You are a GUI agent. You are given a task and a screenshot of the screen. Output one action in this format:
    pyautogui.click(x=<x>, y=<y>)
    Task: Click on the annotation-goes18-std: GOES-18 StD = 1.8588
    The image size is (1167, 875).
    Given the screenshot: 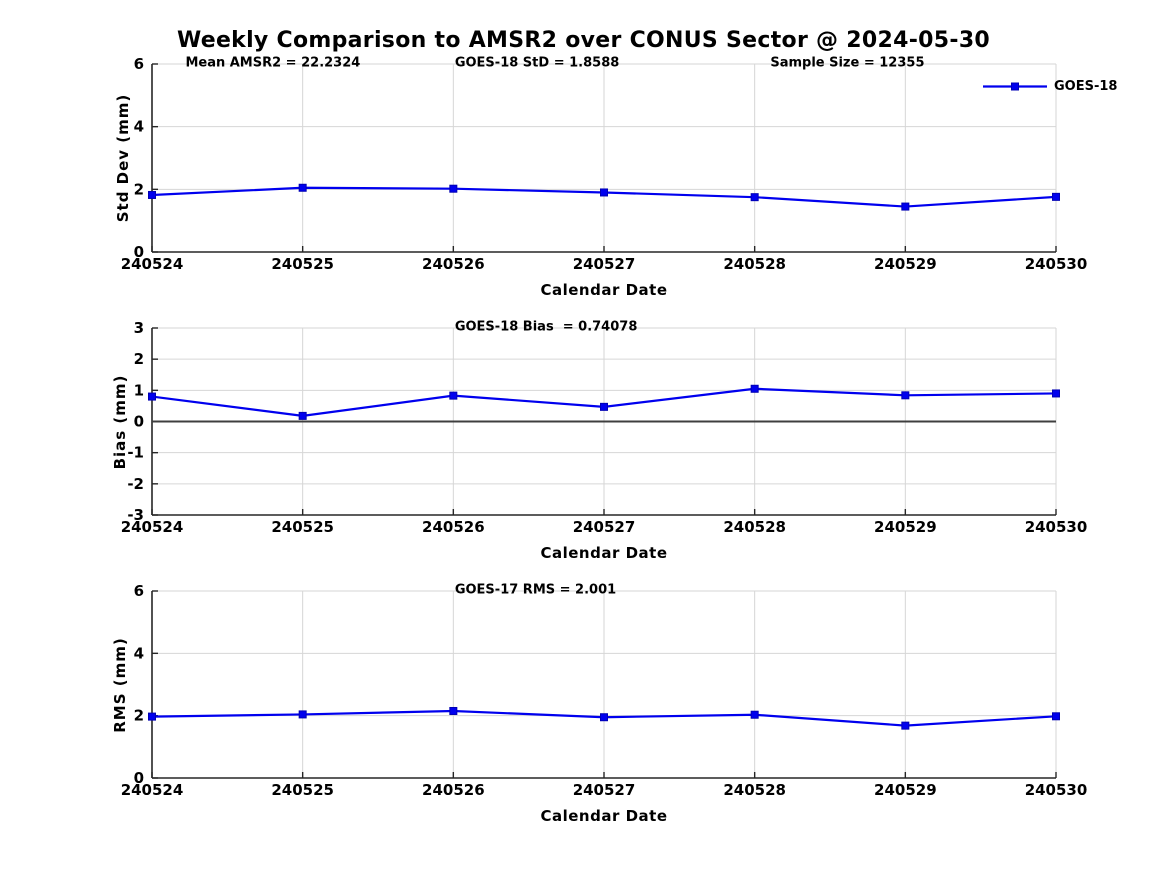 What is the action you would take?
    pyautogui.click(x=537, y=63)
    